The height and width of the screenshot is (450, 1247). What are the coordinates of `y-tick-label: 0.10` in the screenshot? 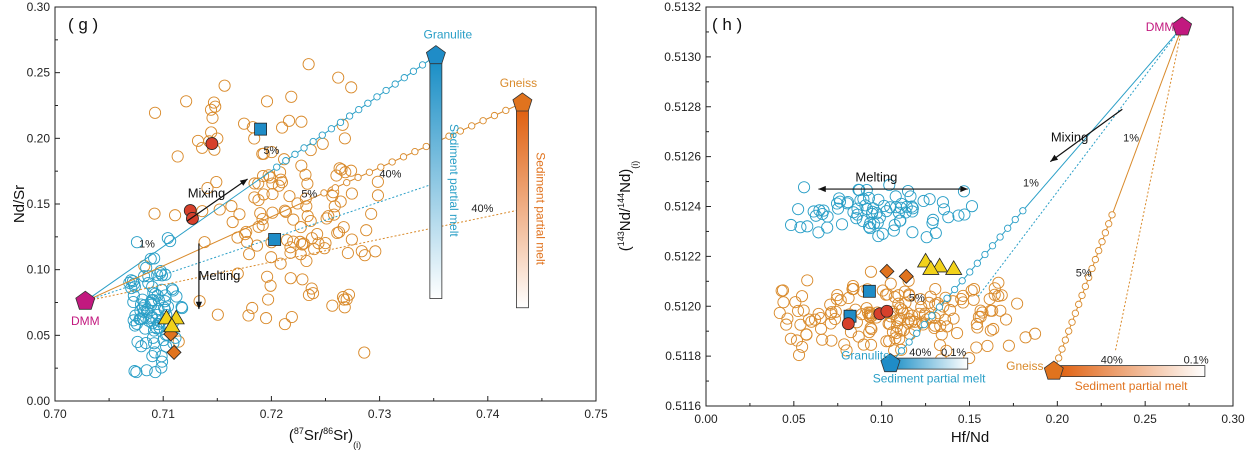 It's located at (39, 270).